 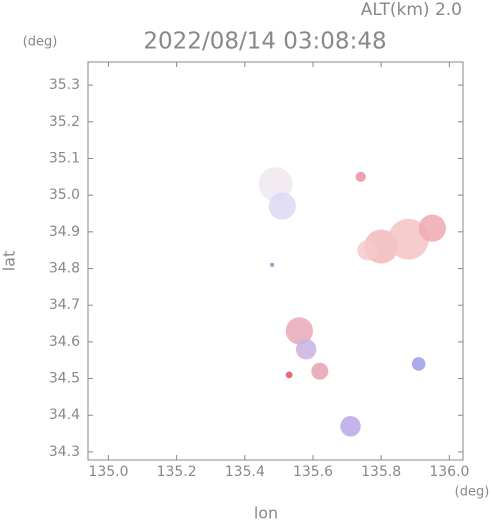 I want to click on x-tick-label: 135.2, so click(x=177, y=472).